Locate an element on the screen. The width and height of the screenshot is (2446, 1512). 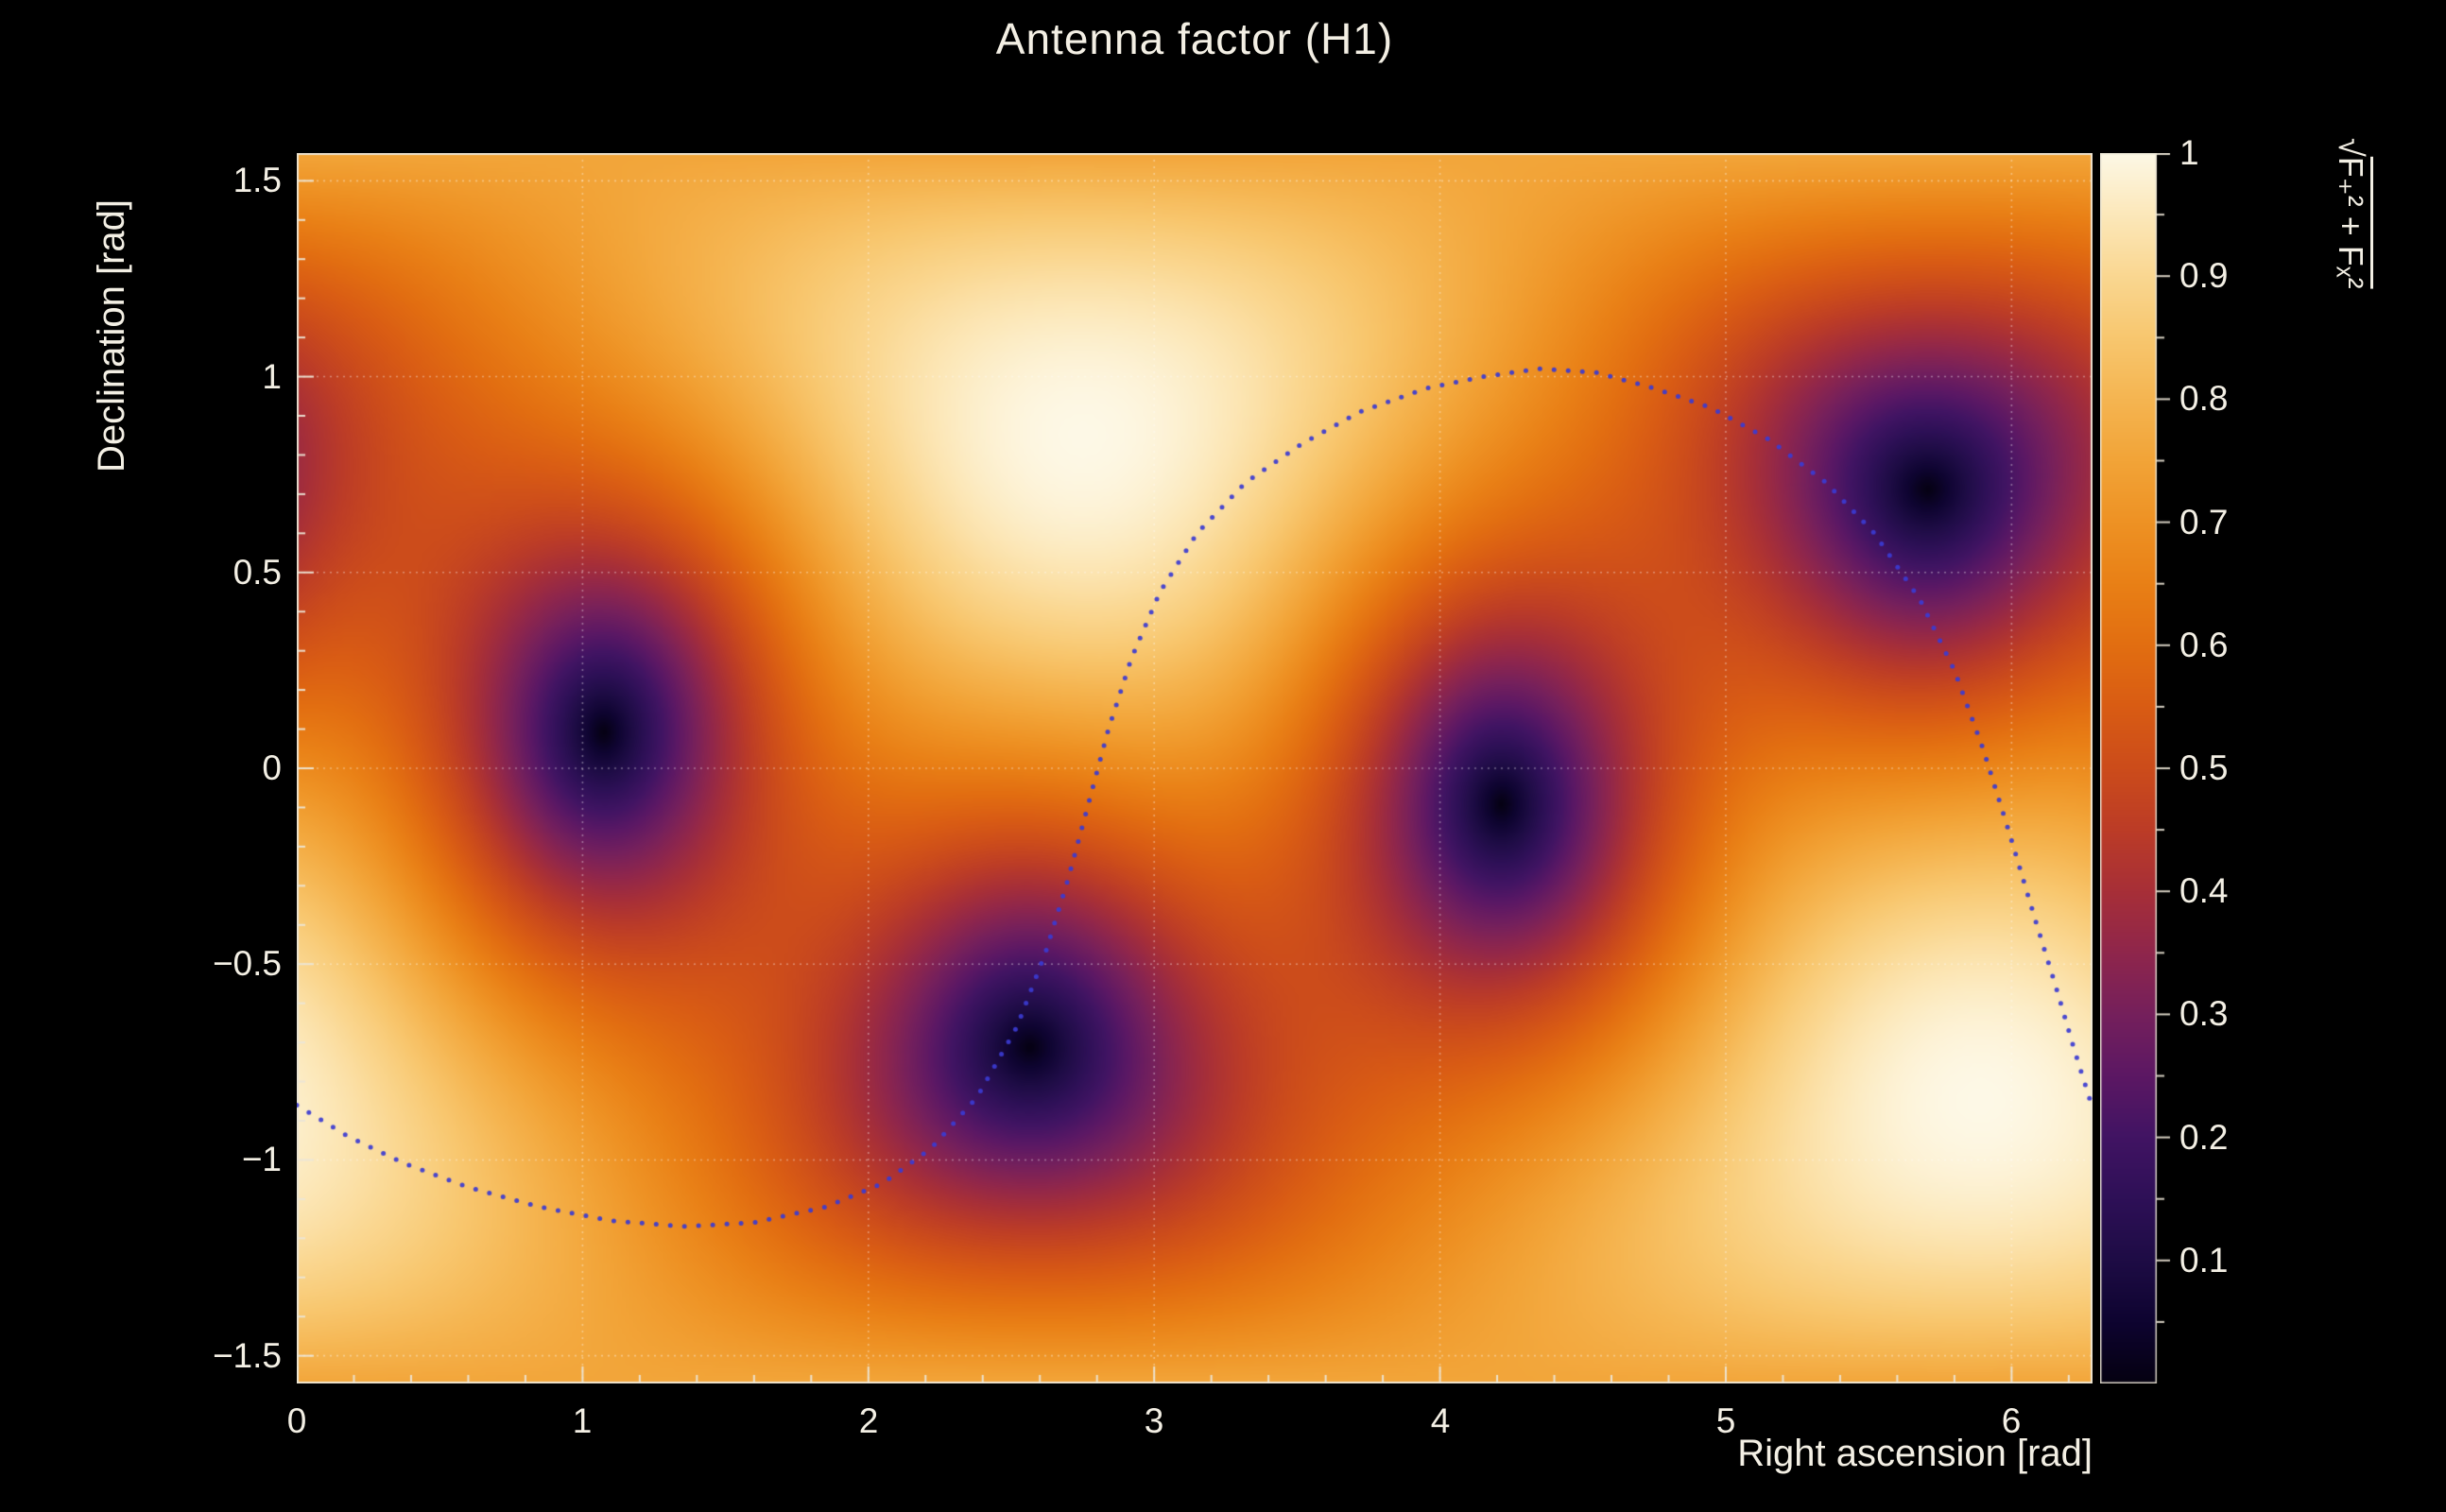
y-axis-title: Declination [rad] is located at coordinates (111, 335).